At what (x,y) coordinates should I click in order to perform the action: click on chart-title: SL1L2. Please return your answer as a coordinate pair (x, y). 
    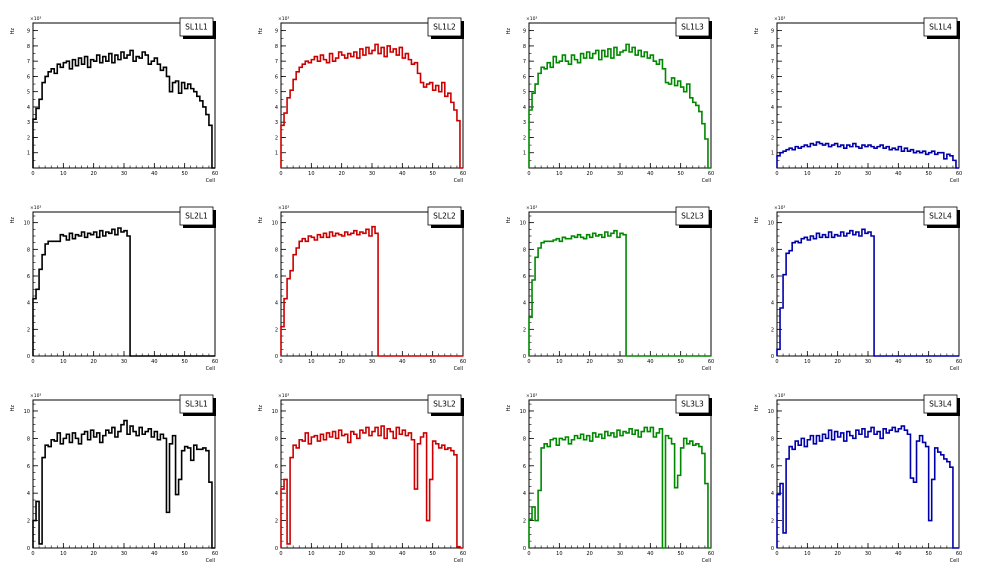
    Looking at the image, I should click on (444, 27).